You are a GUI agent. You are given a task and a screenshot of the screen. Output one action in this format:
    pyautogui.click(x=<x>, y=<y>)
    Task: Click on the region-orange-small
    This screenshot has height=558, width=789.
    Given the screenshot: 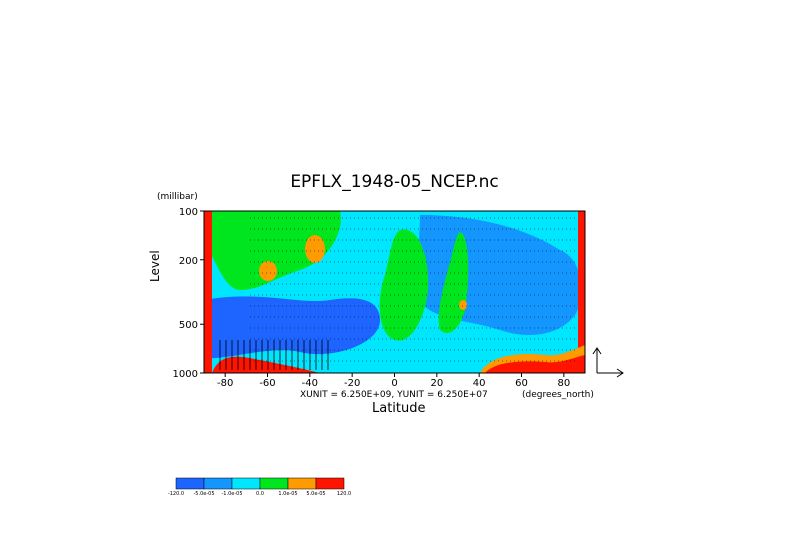 What is the action you would take?
    pyautogui.click(x=463, y=305)
    